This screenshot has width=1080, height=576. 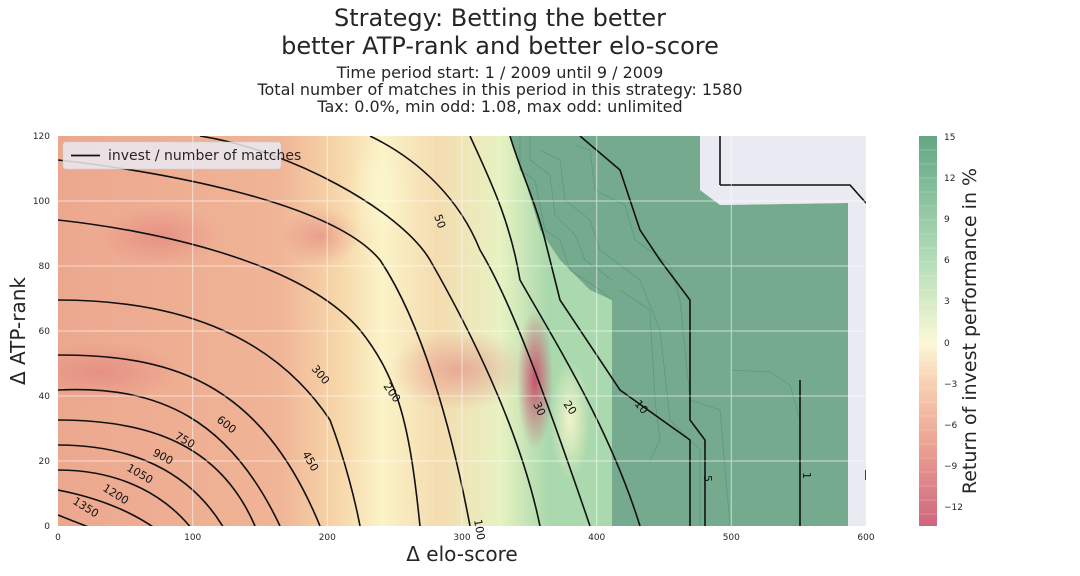 I want to click on contour-label: 100, so click(x=479, y=529).